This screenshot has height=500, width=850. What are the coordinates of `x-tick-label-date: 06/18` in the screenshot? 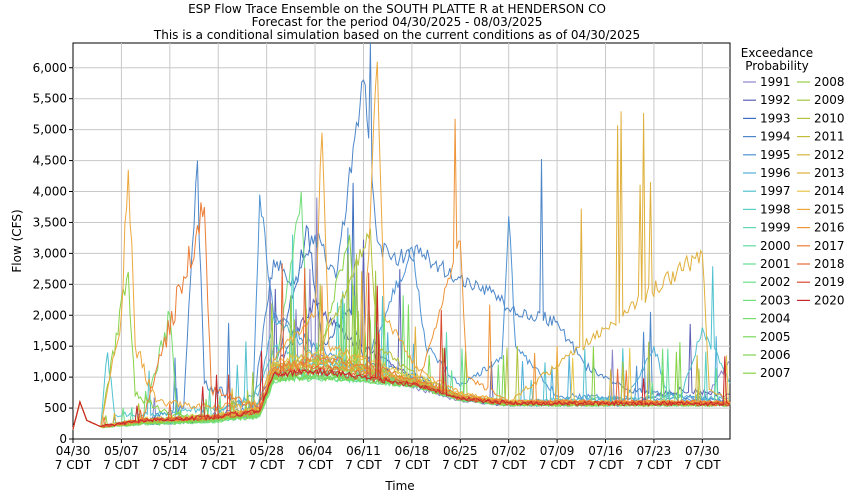 It's located at (412, 451).